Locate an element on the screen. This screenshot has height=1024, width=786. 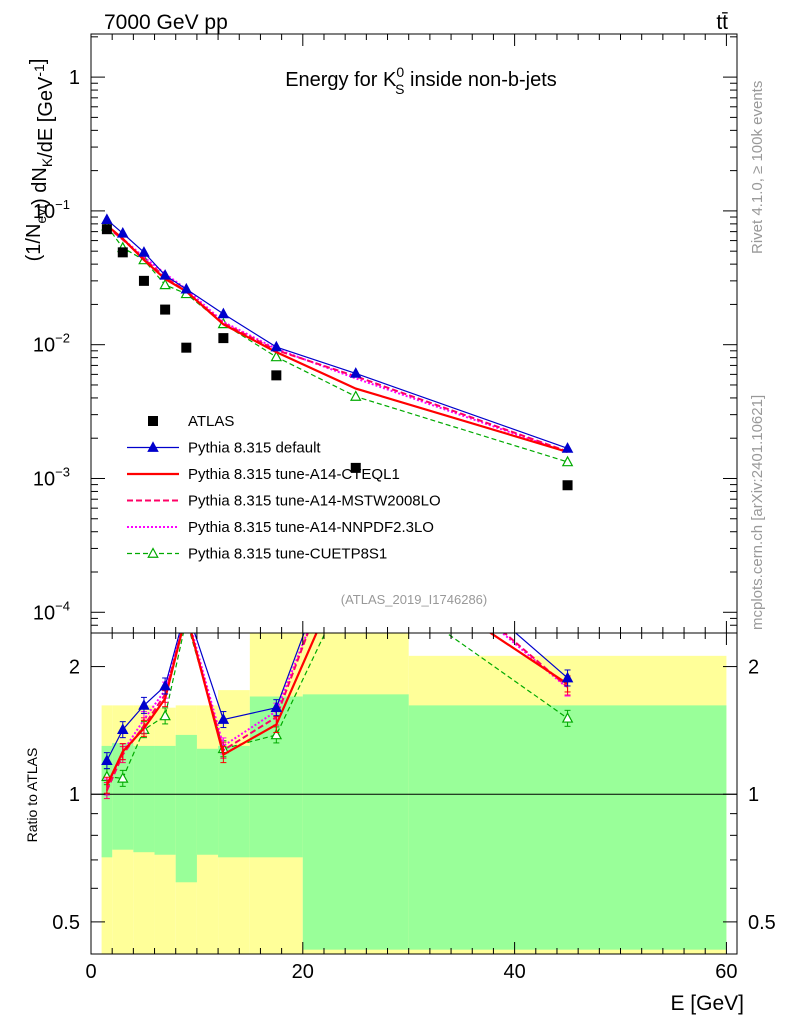
analysis-label: (ATLAS_2019_I1746286) is located at coordinates (414, 599).